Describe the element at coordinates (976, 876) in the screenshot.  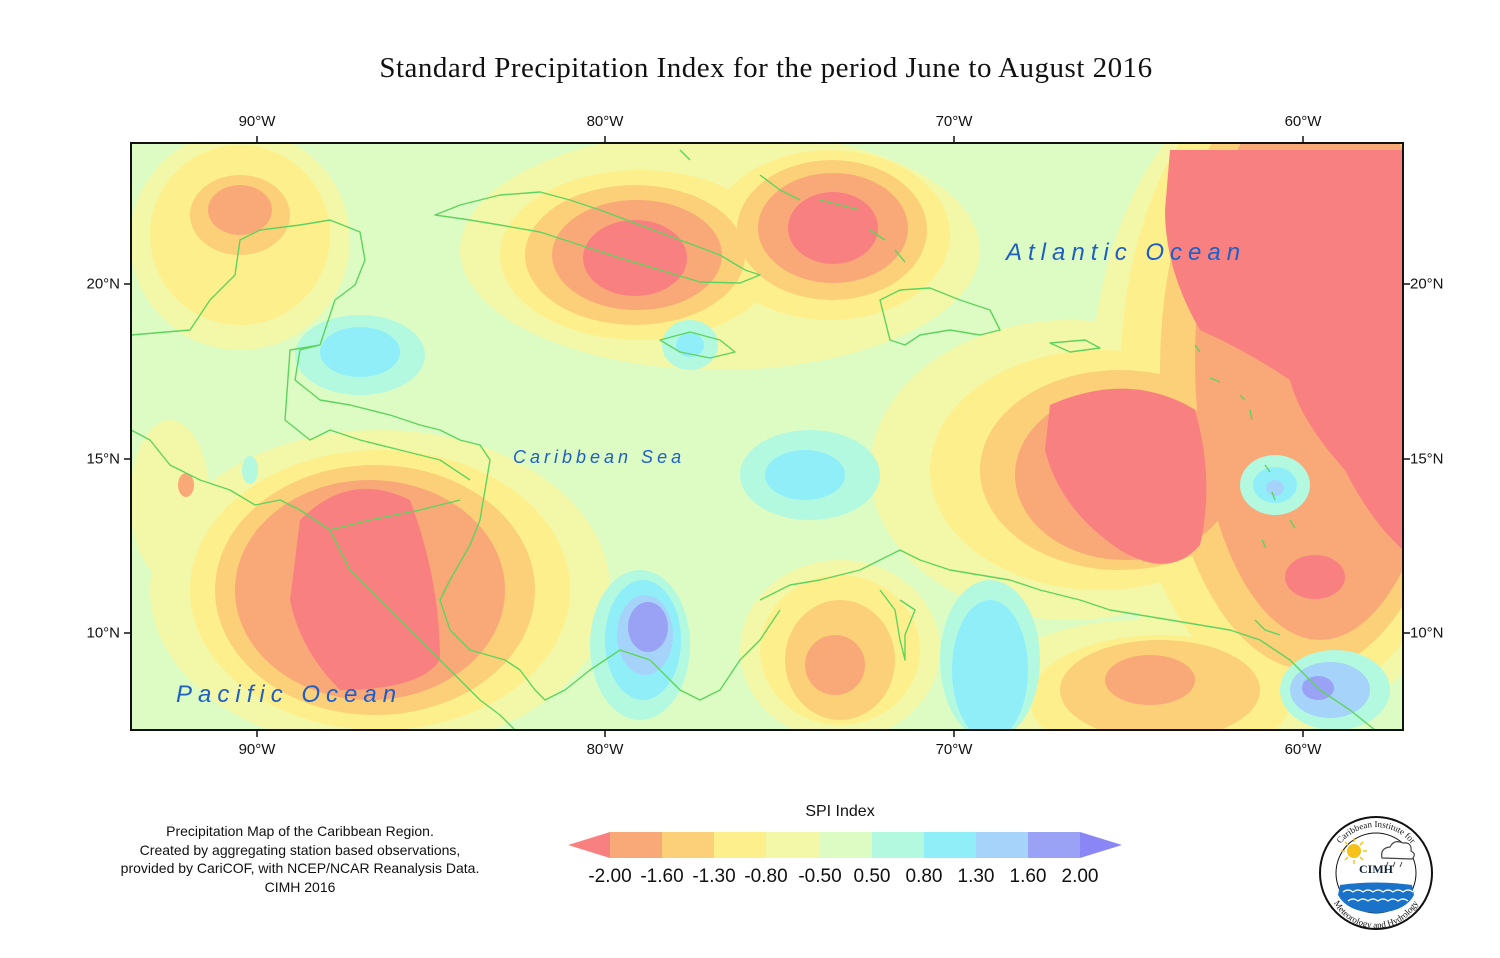
I see `legend-tick: 1.30` at that location.